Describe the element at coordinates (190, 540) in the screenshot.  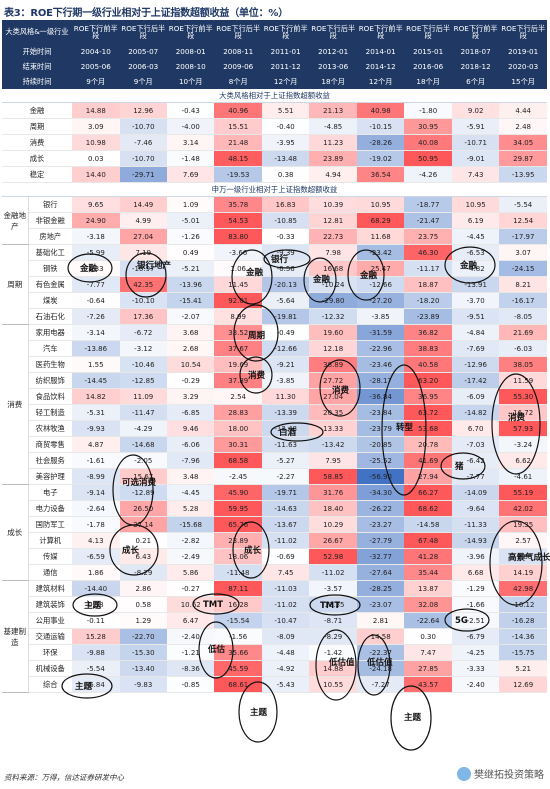
I see `value-cell: -2.82` at that location.